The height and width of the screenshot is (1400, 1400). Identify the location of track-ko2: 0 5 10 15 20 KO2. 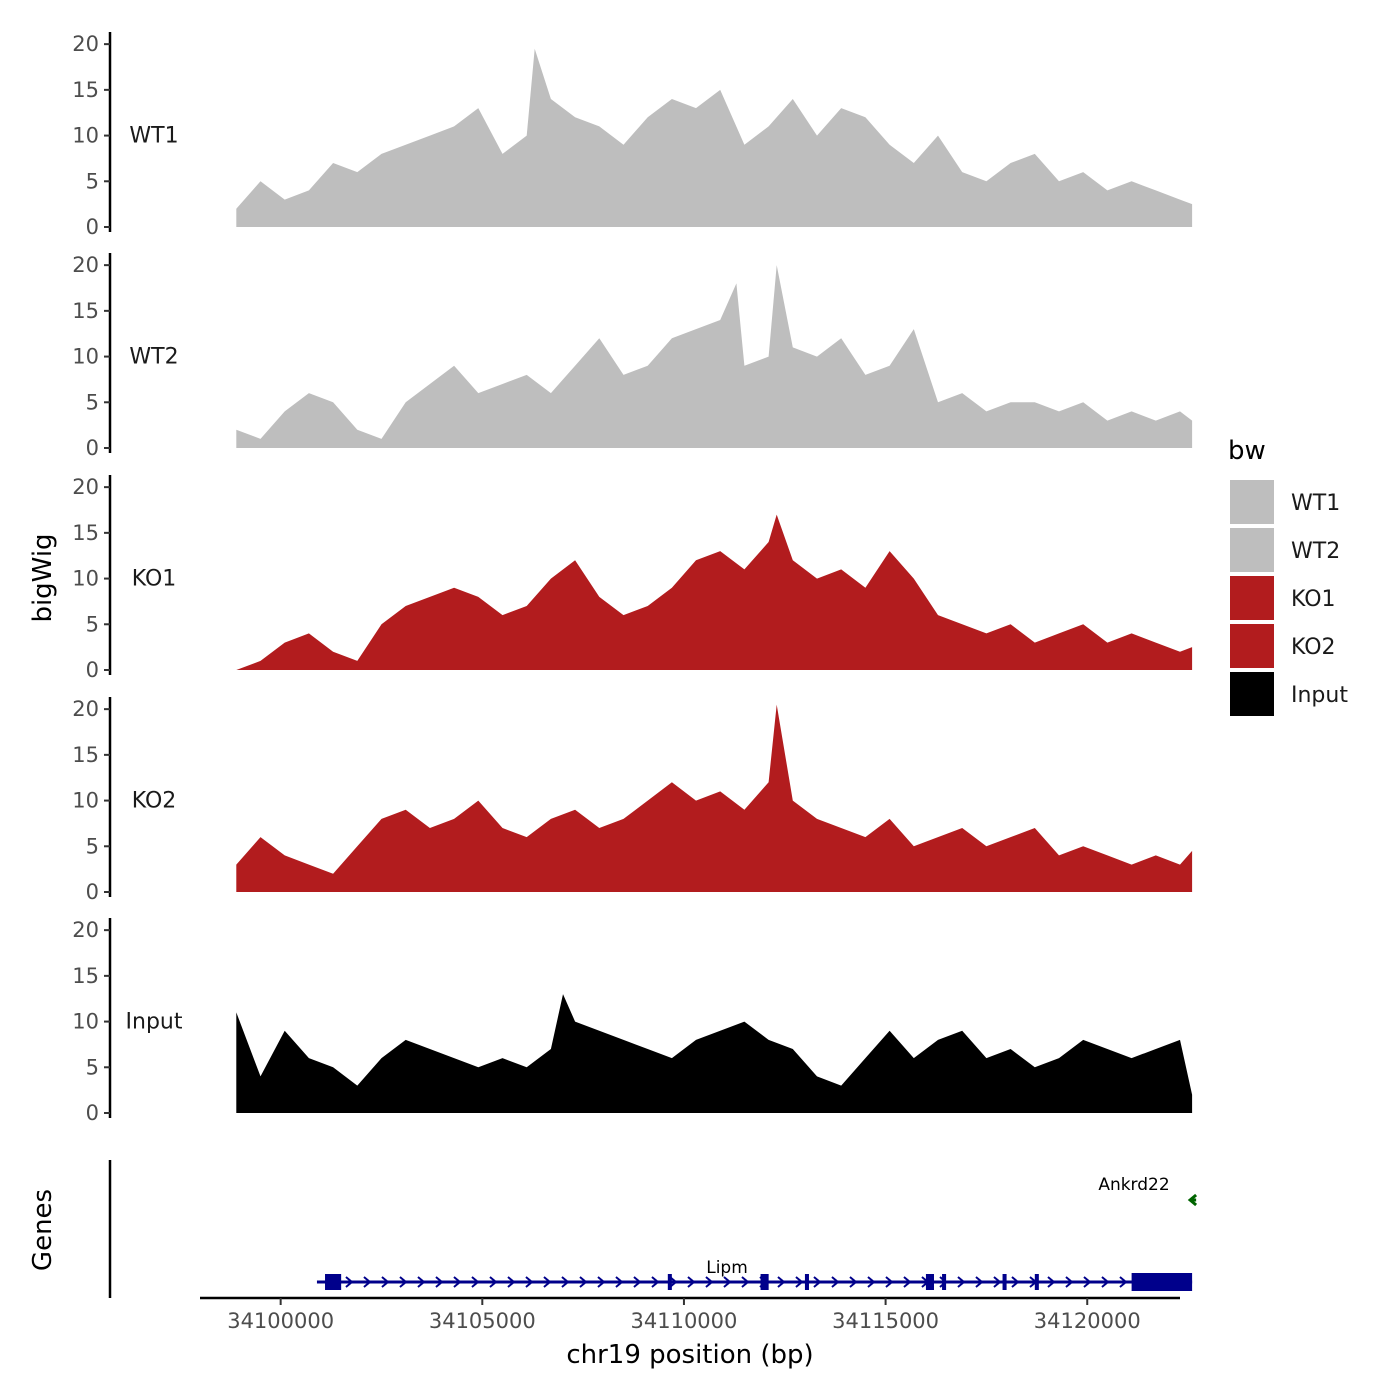
(632, 800).